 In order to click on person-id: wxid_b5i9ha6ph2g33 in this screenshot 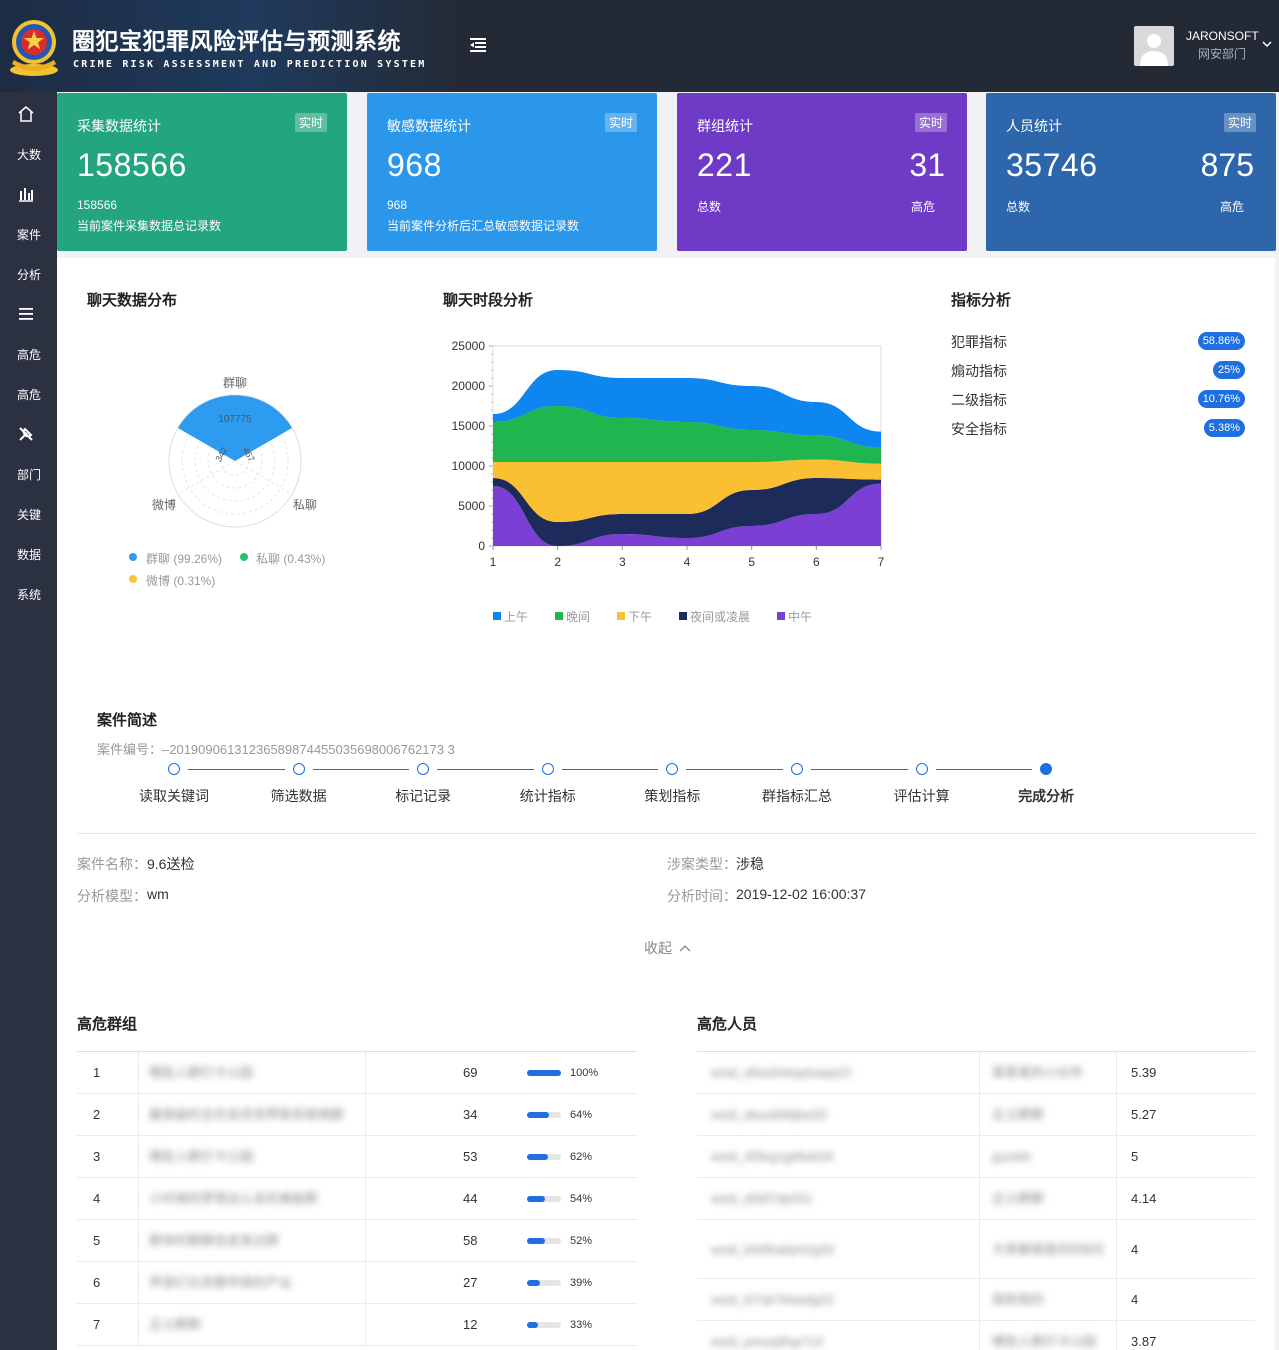, I will do `click(772, 1249)`.